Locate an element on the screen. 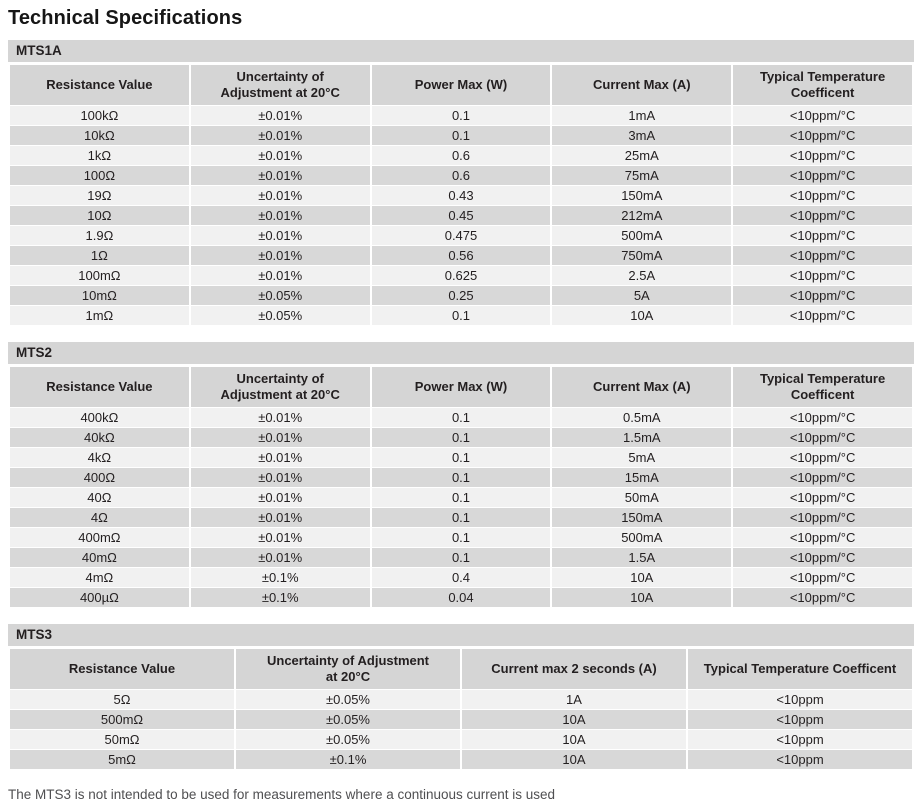 This screenshot has width=922, height=803. table-cell: 10mΩ is located at coordinates (99, 295).